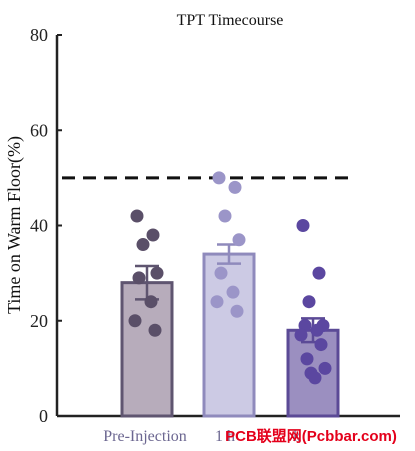  I want to click on y-tick-label: 0, so click(43, 416).